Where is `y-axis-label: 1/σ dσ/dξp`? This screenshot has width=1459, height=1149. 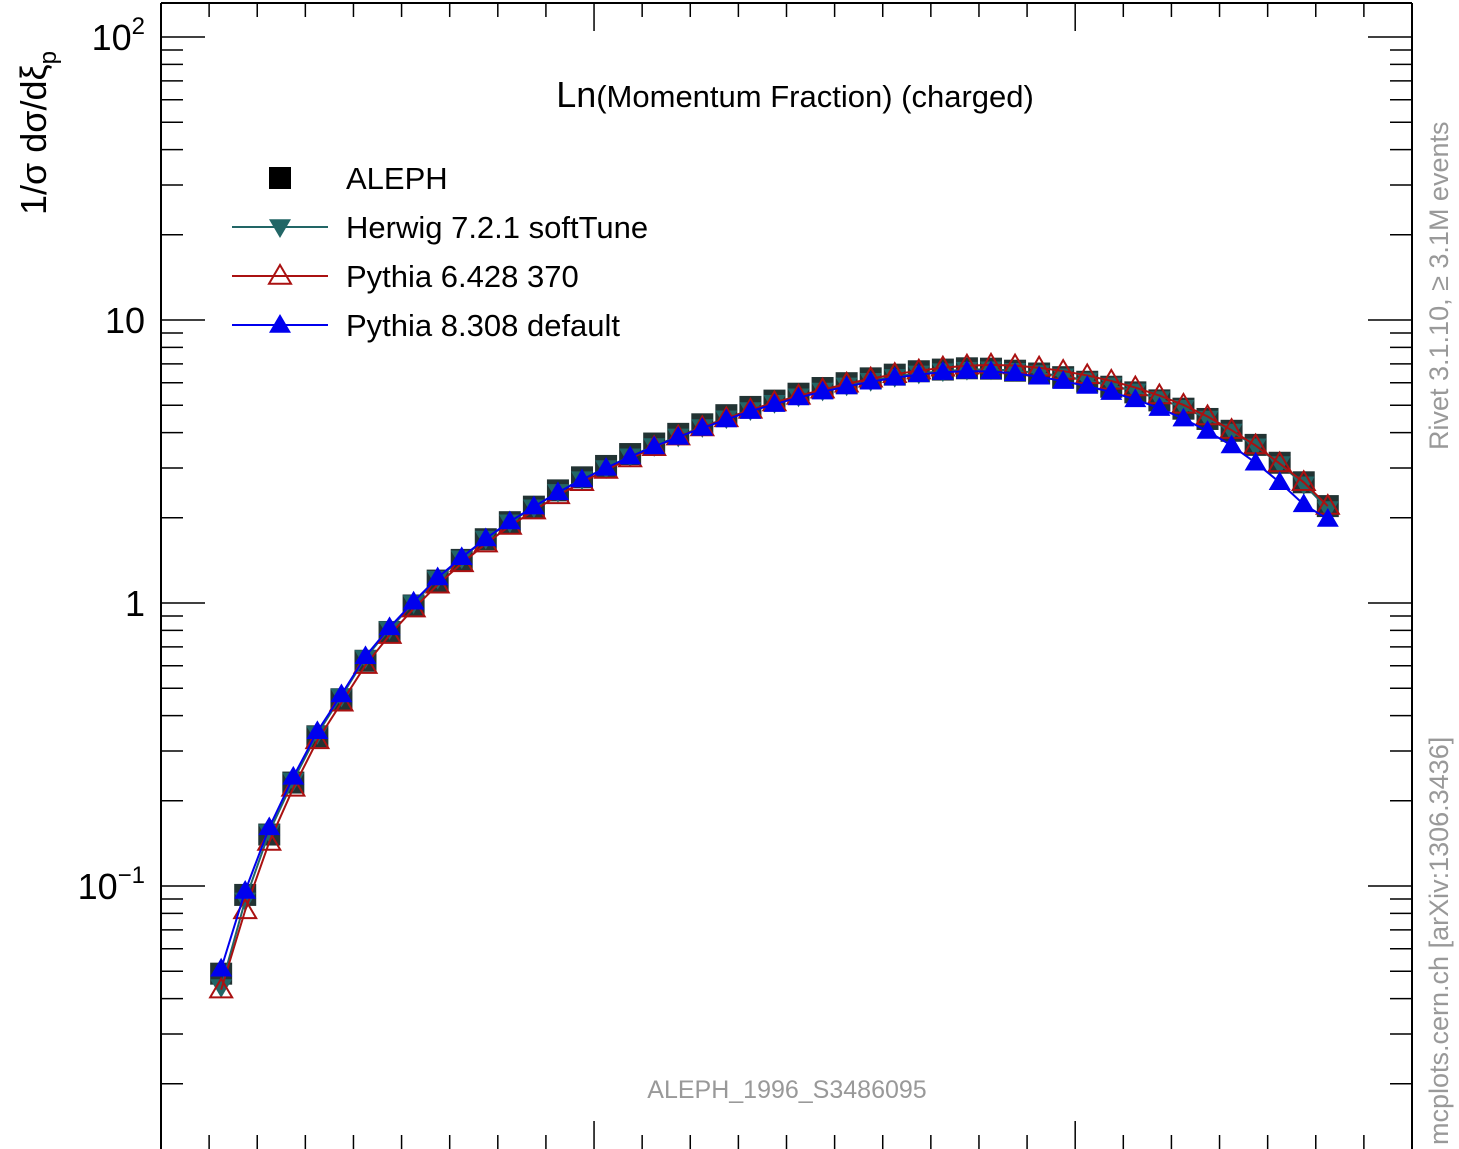
y-axis-label: 1/σ dσ/dξp is located at coordinates (37, 133).